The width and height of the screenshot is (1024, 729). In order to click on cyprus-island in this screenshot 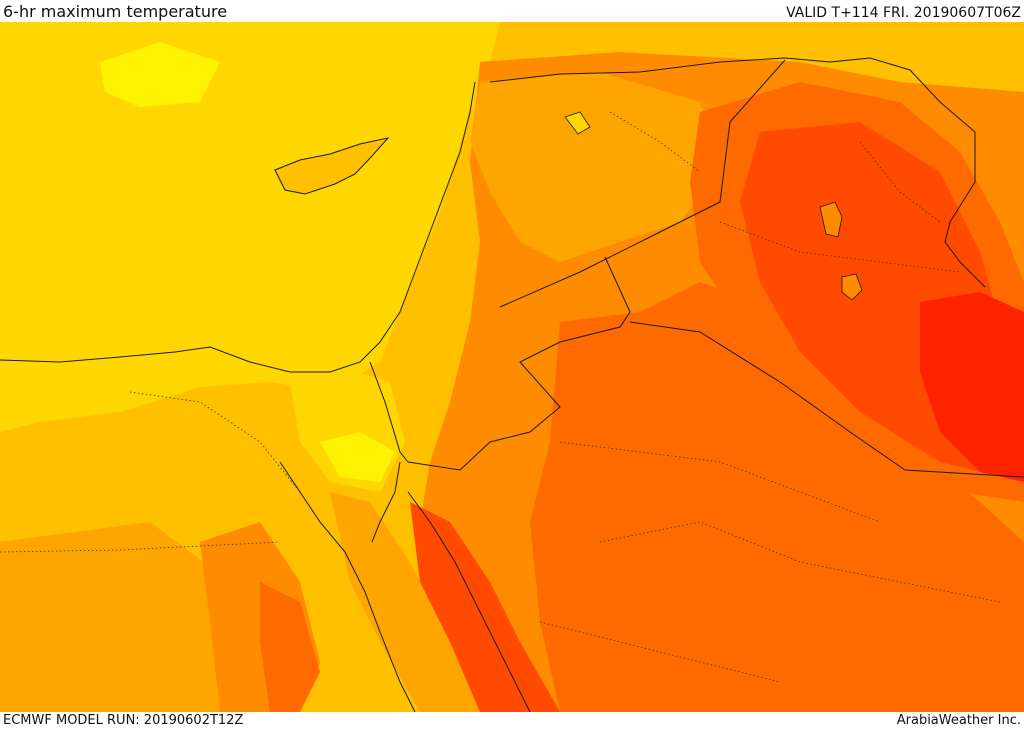, I will do `click(332, 166)`.